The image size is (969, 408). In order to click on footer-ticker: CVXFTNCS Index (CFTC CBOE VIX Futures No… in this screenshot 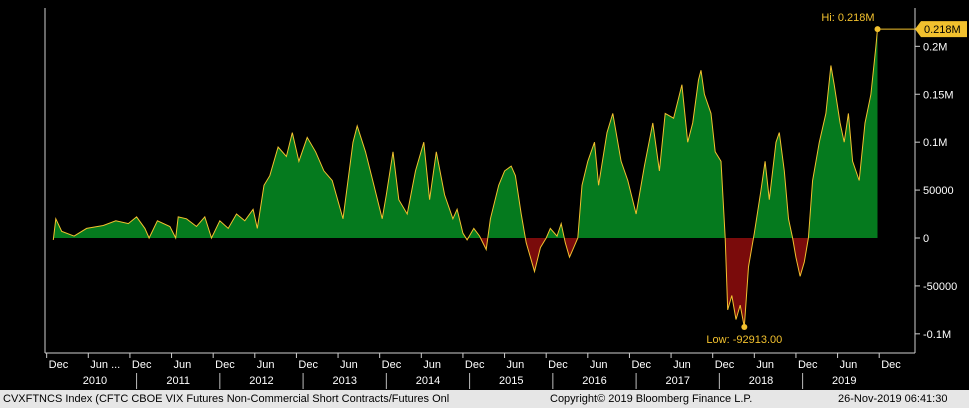, I will do `click(226, 399)`.